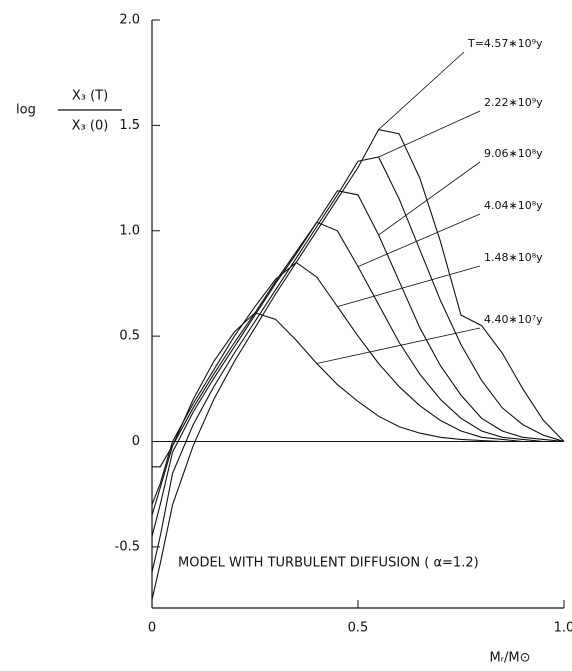  I want to click on x-label: Mᵣ/M⊙, so click(509, 658).